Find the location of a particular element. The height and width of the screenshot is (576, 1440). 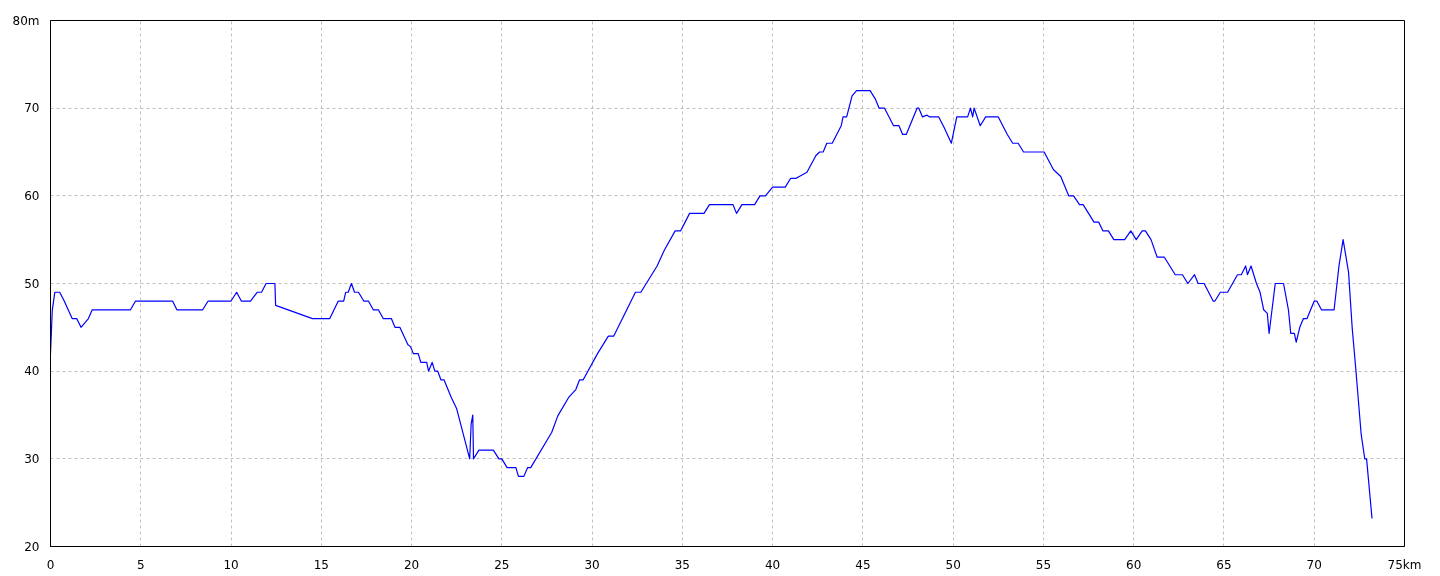

x-tick-label: 40 is located at coordinates (773, 564).